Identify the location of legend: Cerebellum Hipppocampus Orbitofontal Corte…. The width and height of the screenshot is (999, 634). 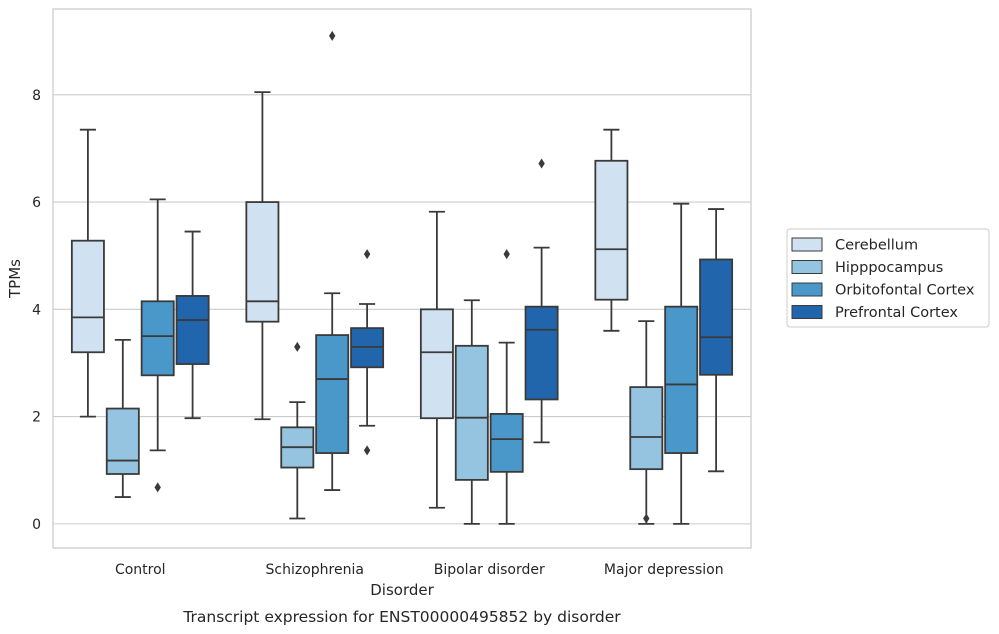
(888, 278).